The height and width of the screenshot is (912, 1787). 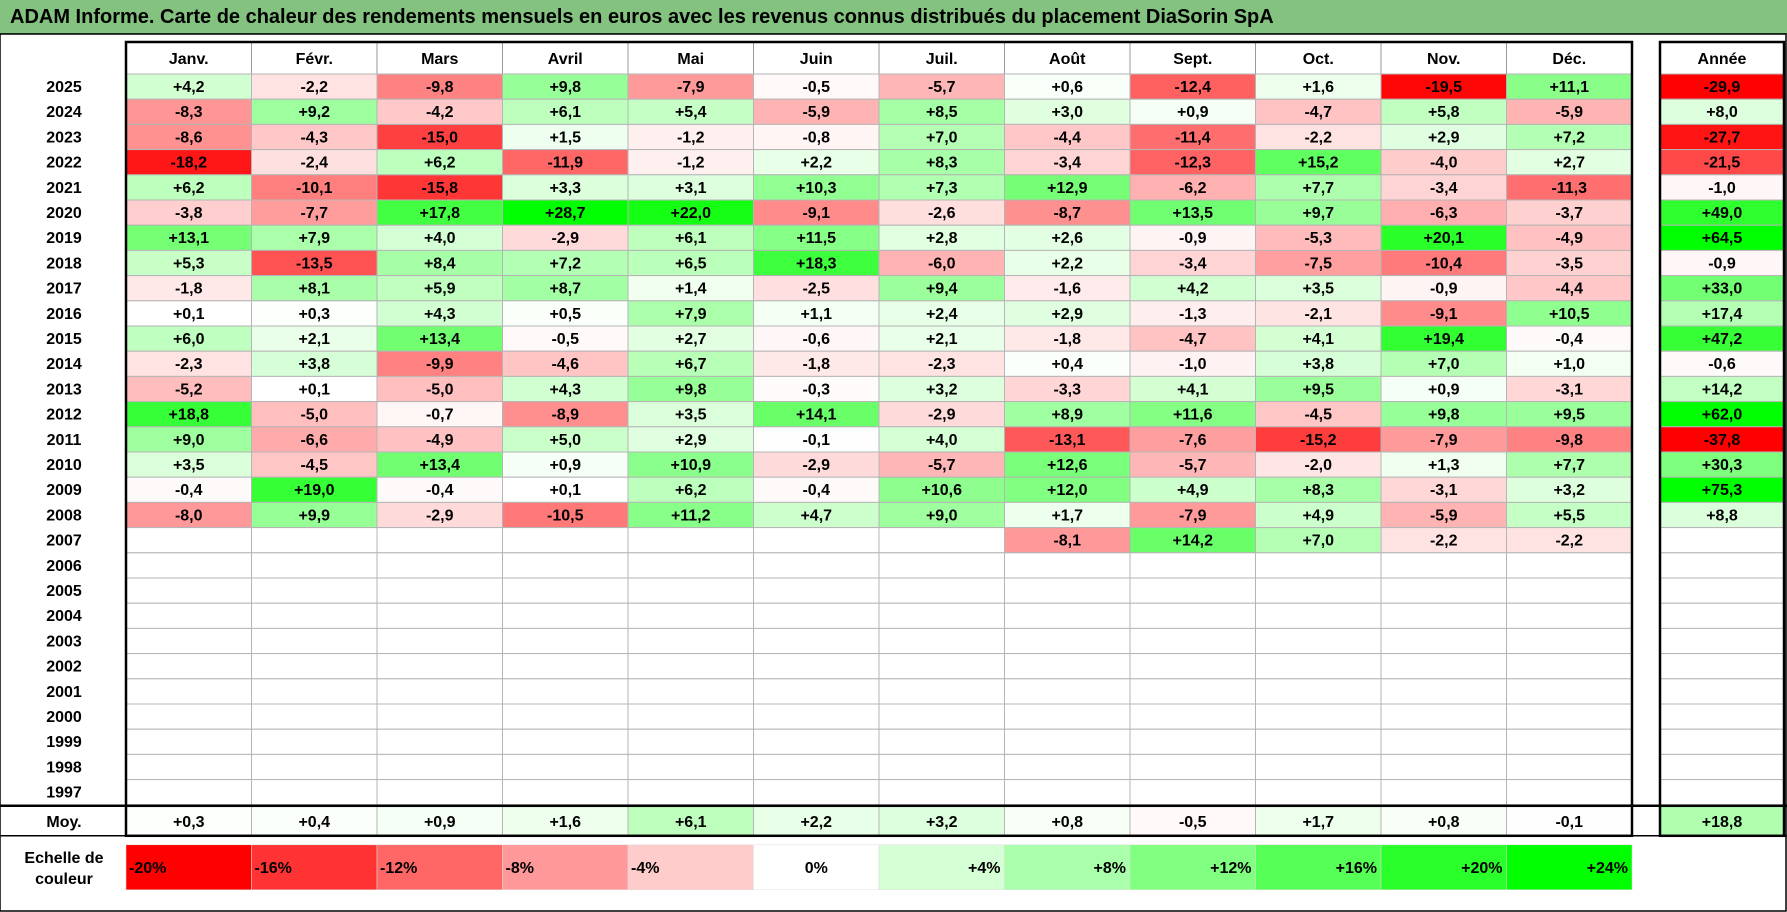 What do you see at coordinates (1193, 87) in the screenshot?
I see `heatmap-cell-value: -12,4` at bounding box center [1193, 87].